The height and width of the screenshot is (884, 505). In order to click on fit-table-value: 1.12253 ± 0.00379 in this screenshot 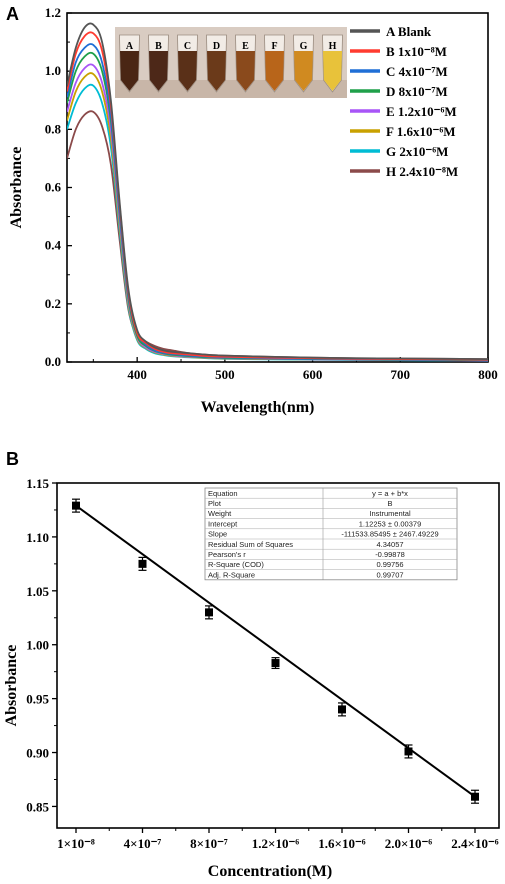, I will do `click(390, 523)`.